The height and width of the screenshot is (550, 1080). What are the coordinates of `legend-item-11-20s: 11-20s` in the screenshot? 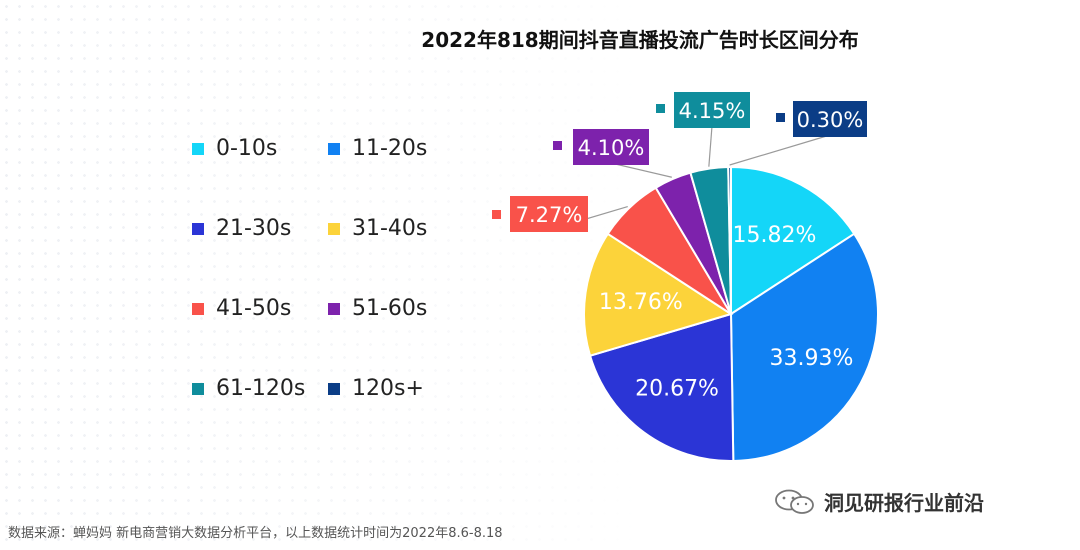 It's located at (377, 148).